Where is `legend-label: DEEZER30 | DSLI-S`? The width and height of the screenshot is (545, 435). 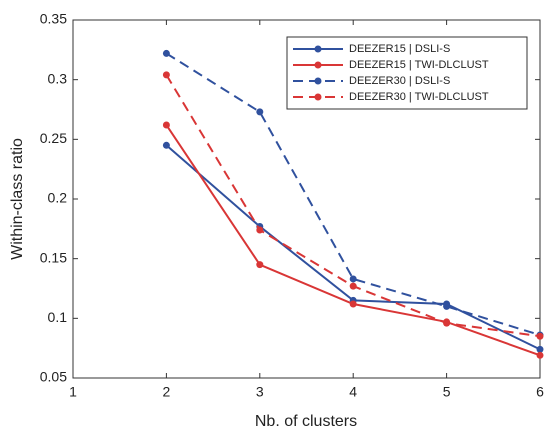 legend-label: DEEZER30 | DSLI-S is located at coordinates (399, 81).